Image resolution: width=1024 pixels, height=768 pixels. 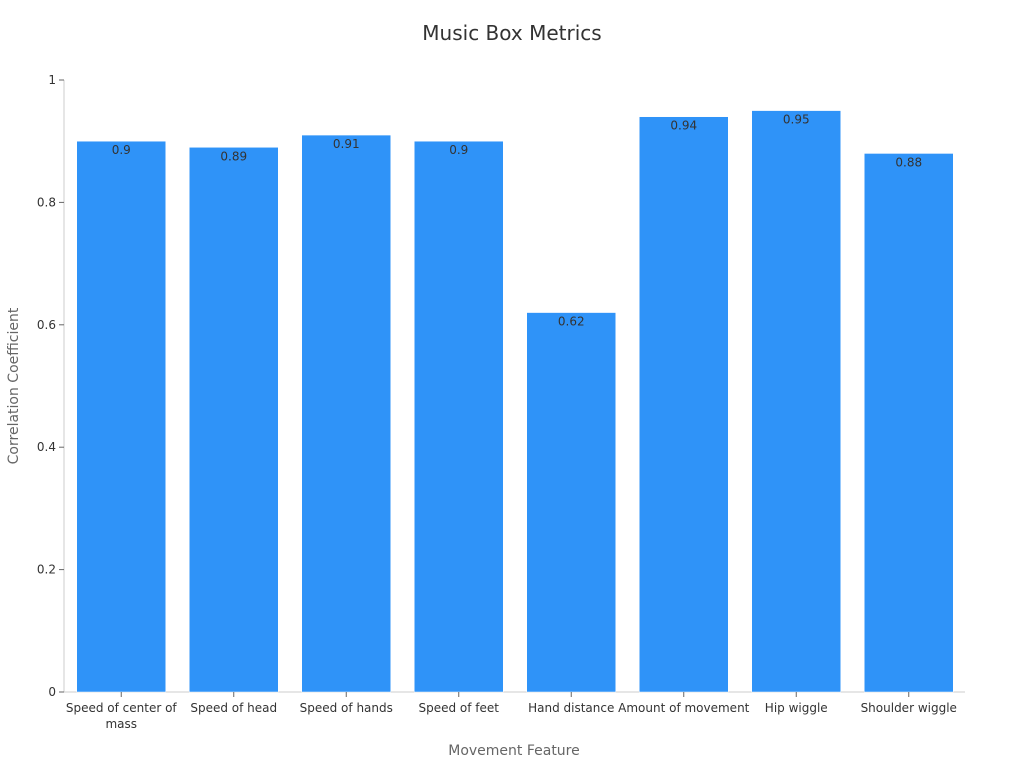 I want to click on x-tick-label-line: mass, so click(x=121, y=724).